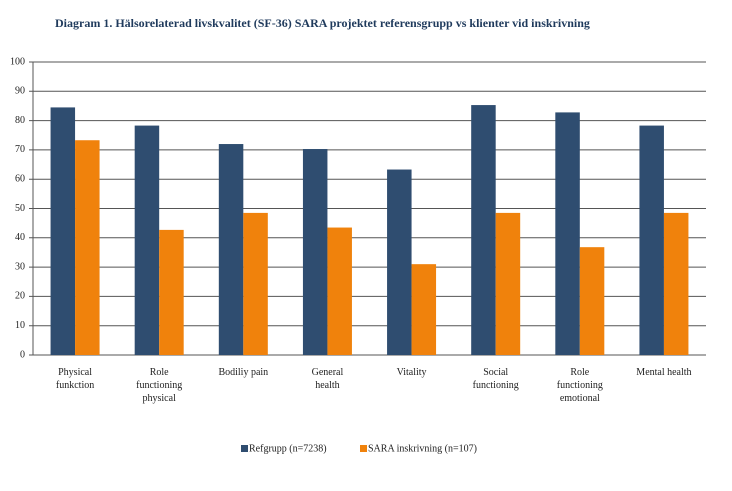  Describe the element at coordinates (288, 448) in the screenshot. I see `legend-label: Refgrupp (n=7238)` at that location.